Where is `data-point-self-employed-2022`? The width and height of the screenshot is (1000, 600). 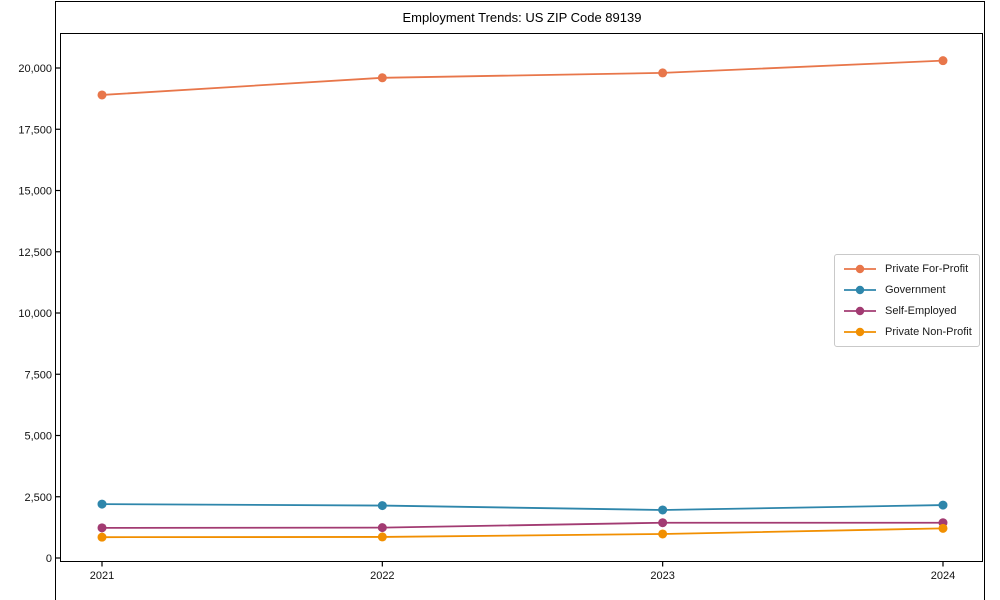 data-point-self-employed-2022 is located at coordinates (382, 528).